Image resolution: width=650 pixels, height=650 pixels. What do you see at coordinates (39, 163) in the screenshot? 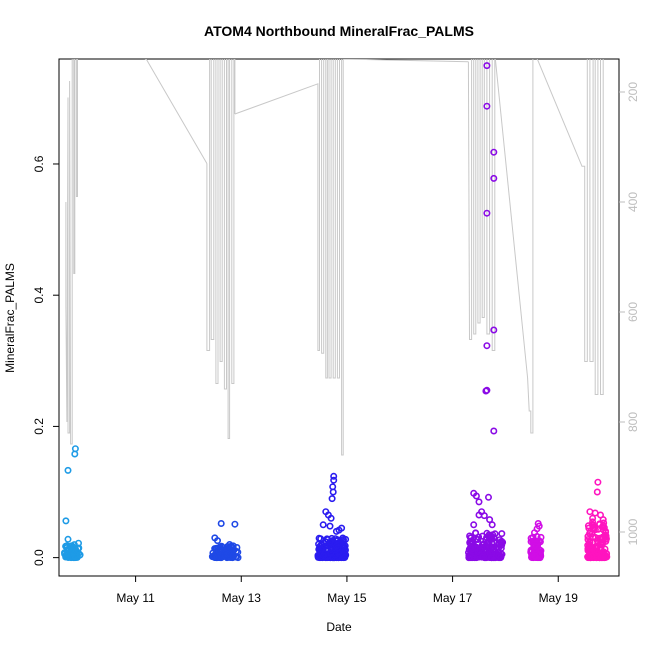
I see `y-tick-label: 0.6` at bounding box center [39, 163].